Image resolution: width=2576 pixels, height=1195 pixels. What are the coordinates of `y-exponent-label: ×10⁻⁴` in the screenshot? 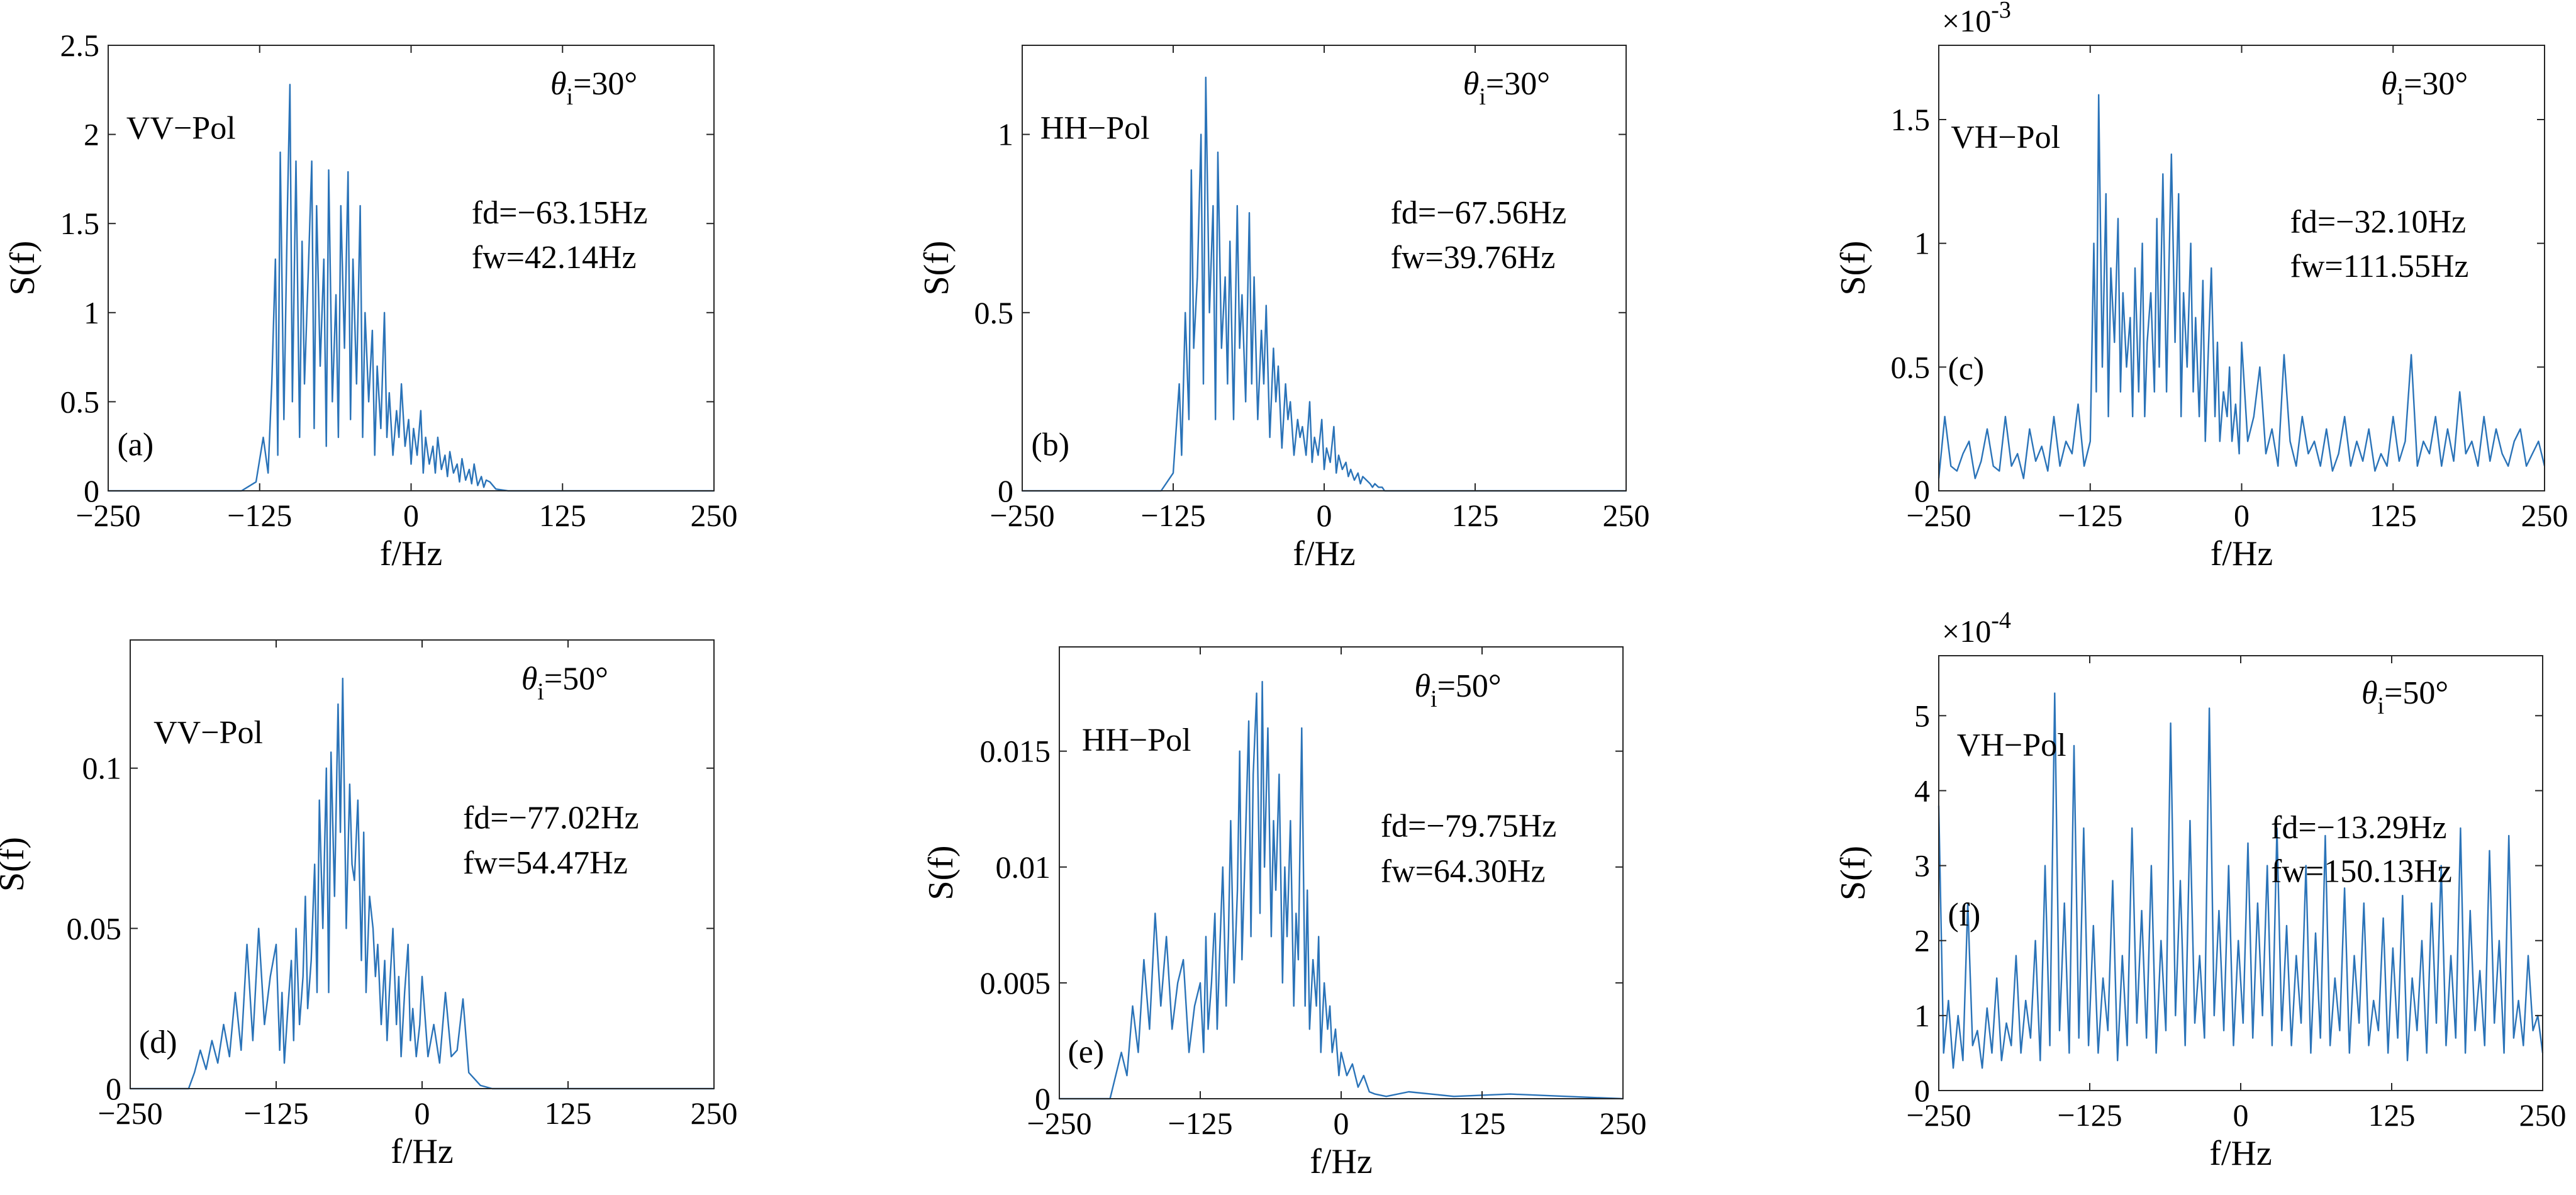 It's located at (1976, 628).